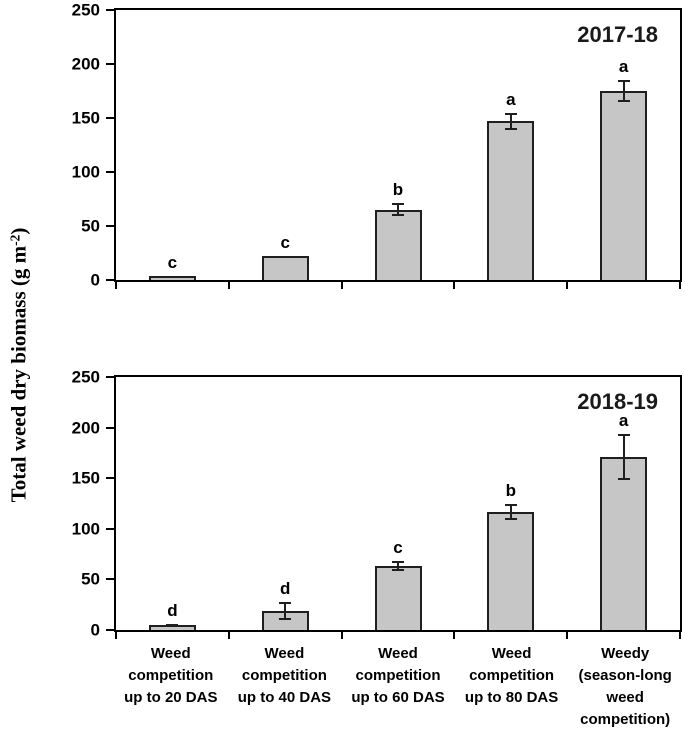  What do you see at coordinates (171, 675) in the screenshot?
I see `x-tick-label-1: Weed competition up to 20 DAS` at bounding box center [171, 675].